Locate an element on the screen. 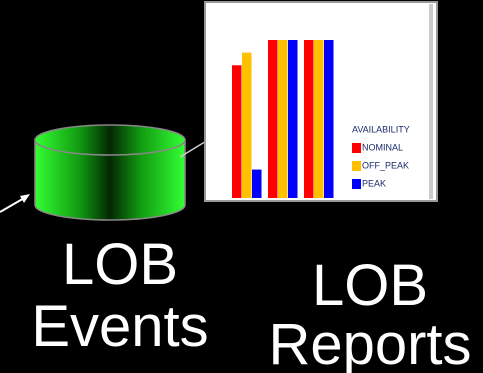 Image resolution: width=483 pixels, height=373 pixels. report-label: LOB is located at coordinates (370, 285).